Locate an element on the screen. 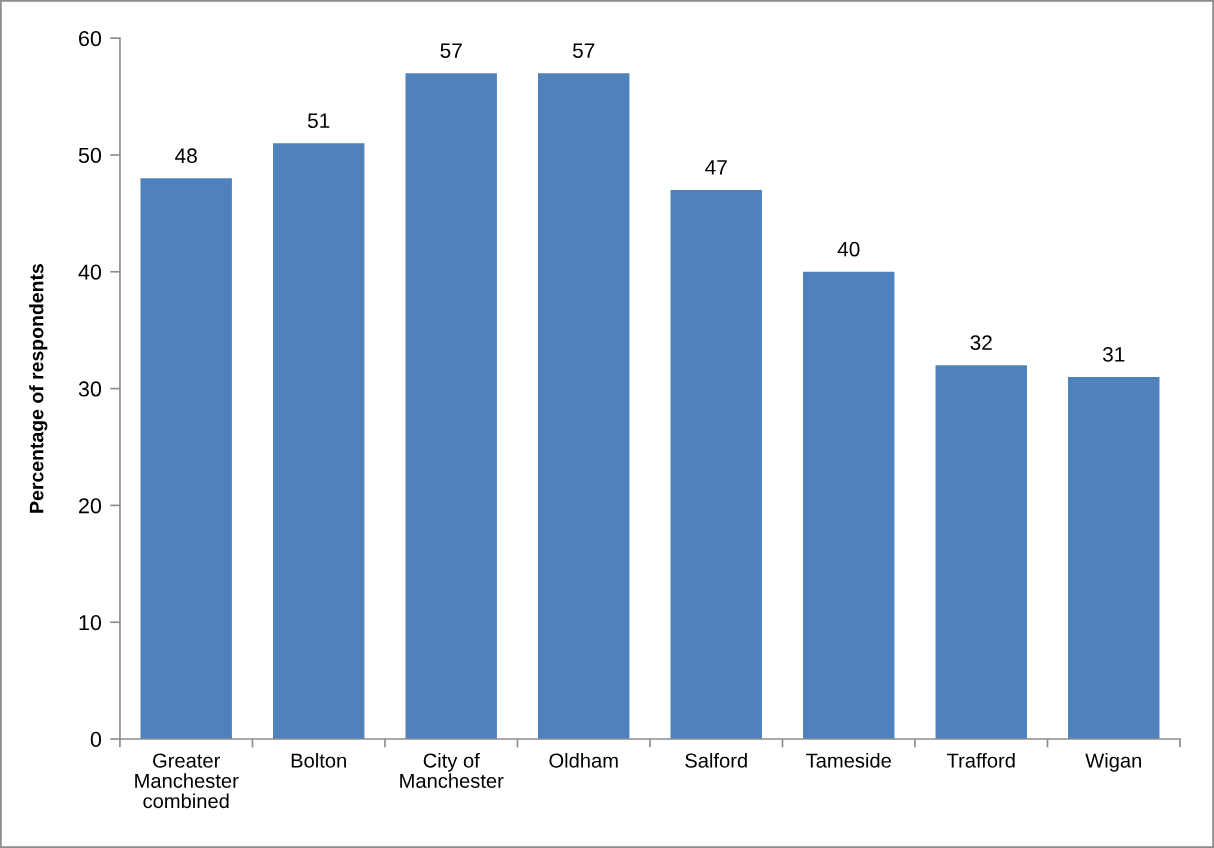 The height and width of the screenshot is (848, 1214). x-tick-label: Oldham is located at coordinates (583, 760).